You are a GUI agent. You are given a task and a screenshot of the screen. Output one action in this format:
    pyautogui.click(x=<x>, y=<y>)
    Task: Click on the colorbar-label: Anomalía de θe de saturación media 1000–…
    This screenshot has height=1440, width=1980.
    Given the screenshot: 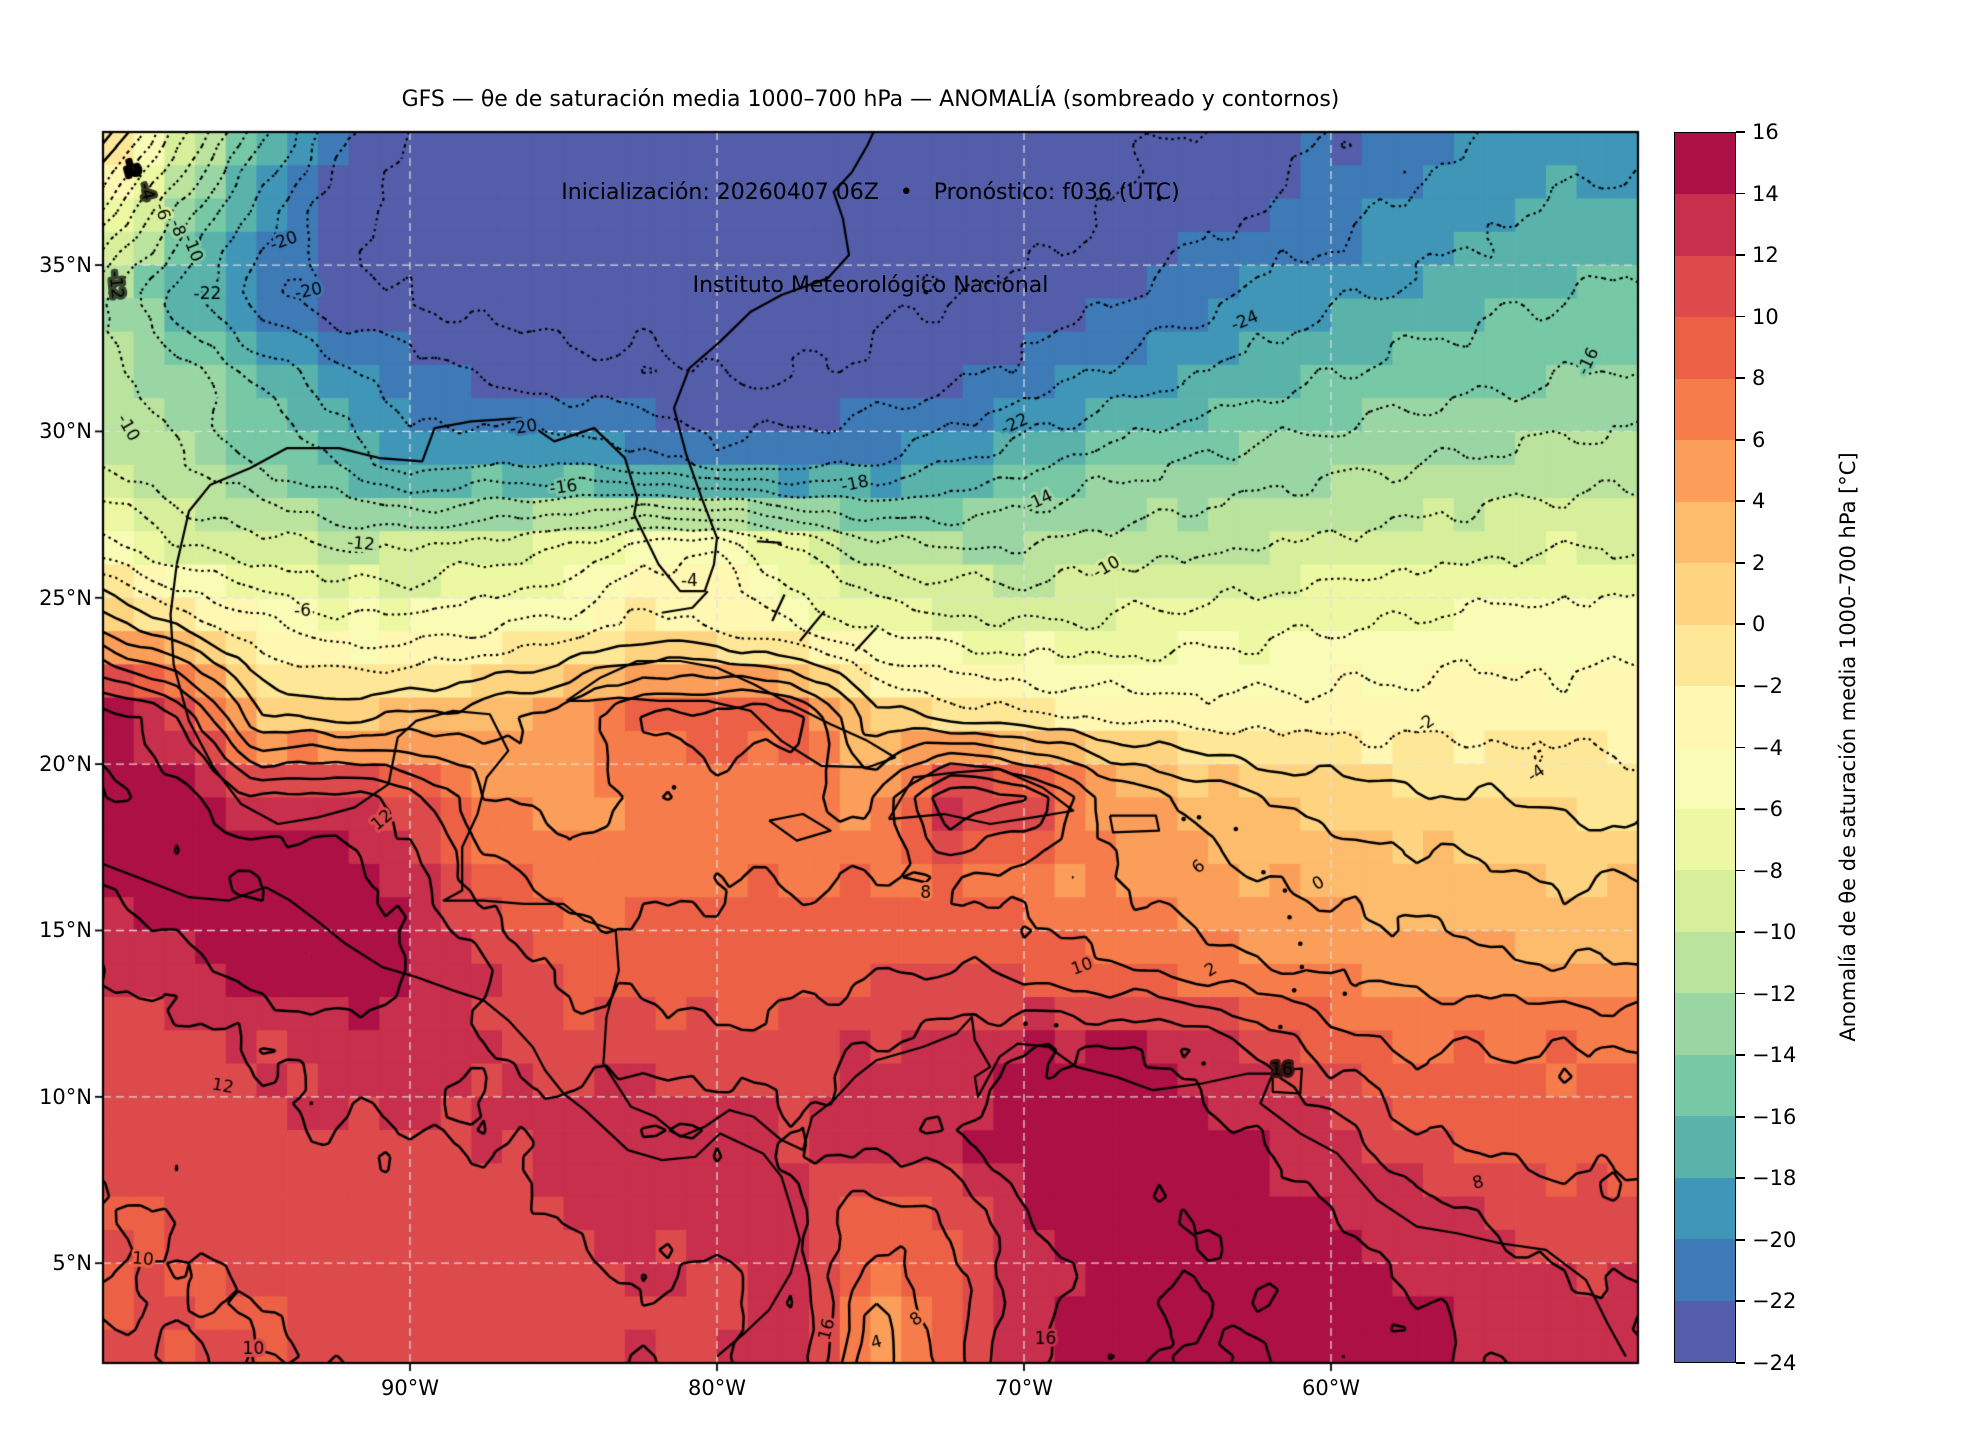 What is the action you would take?
    pyautogui.click(x=1848, y=747)
    